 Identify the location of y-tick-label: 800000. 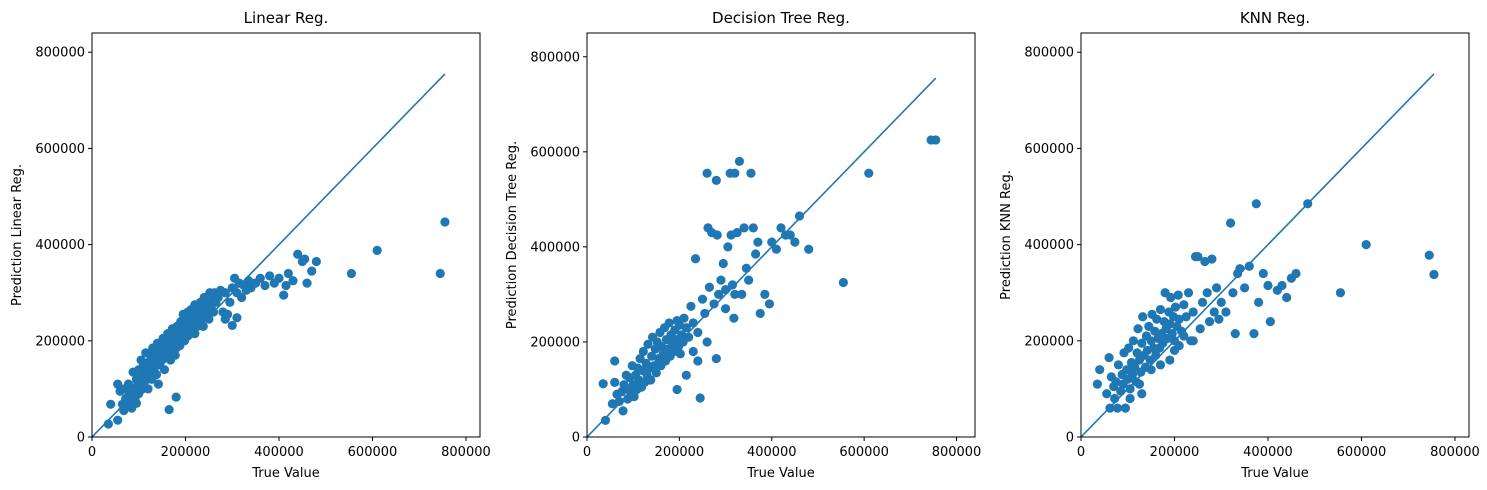
(1049, 53).